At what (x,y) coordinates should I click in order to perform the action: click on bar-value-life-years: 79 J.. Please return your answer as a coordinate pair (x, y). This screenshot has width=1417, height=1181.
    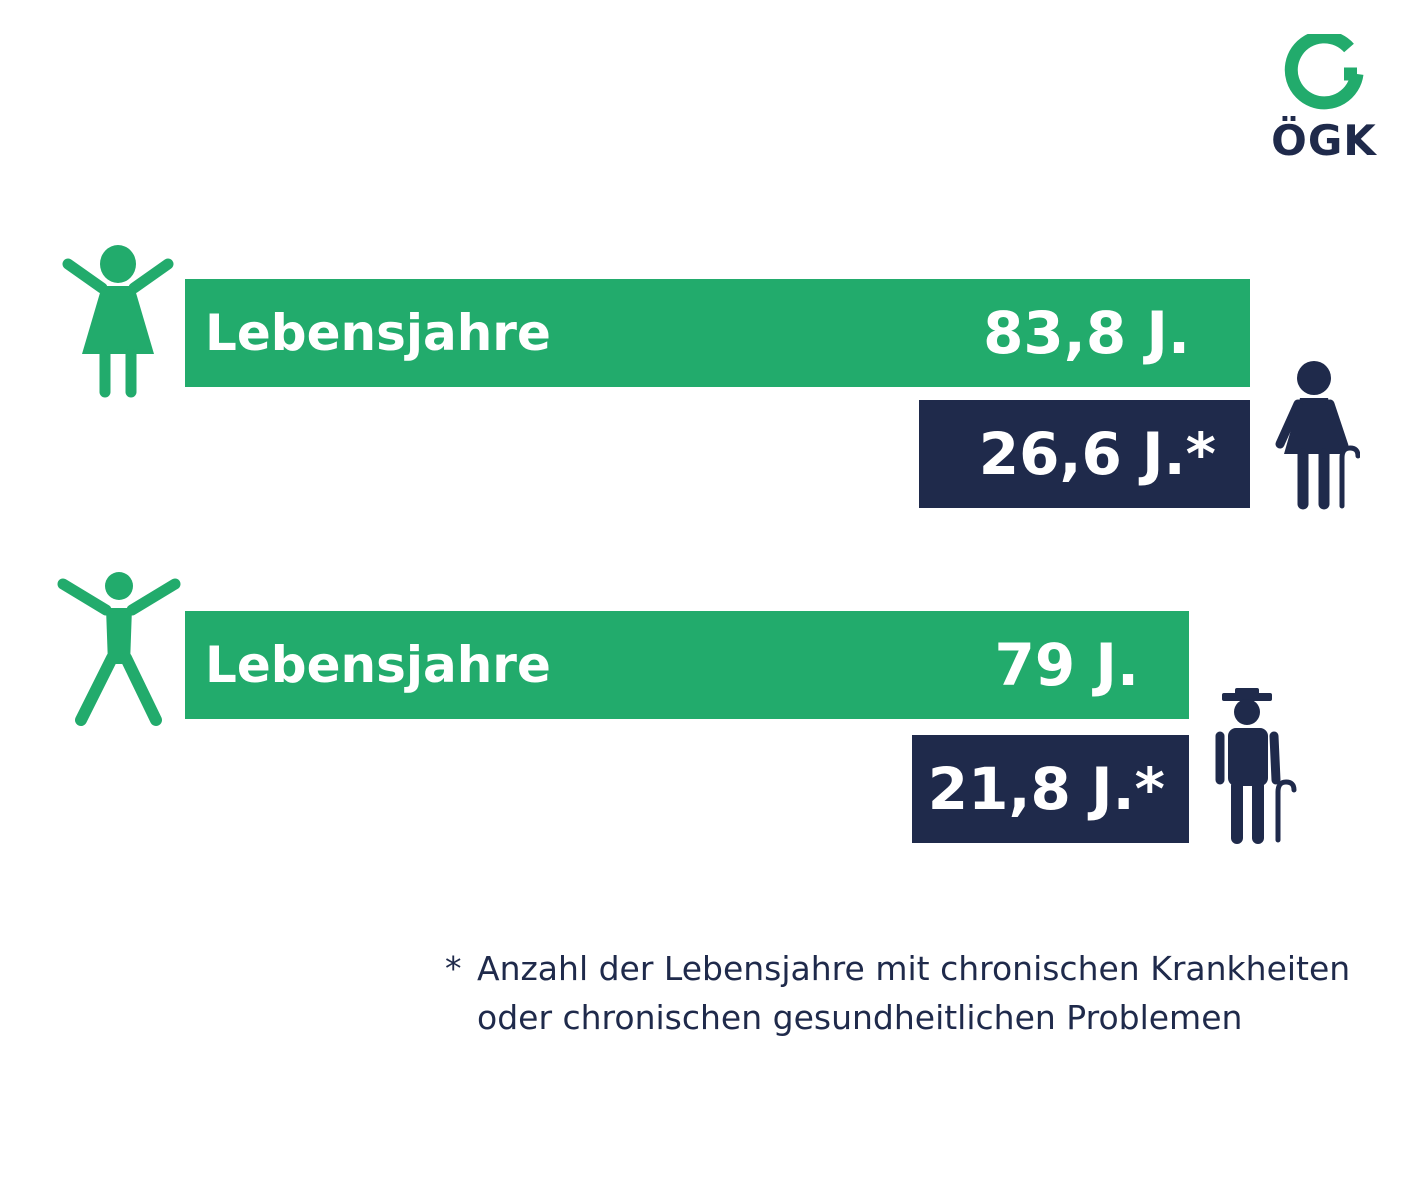
    Looking at the image, I should click on (1066, 665).